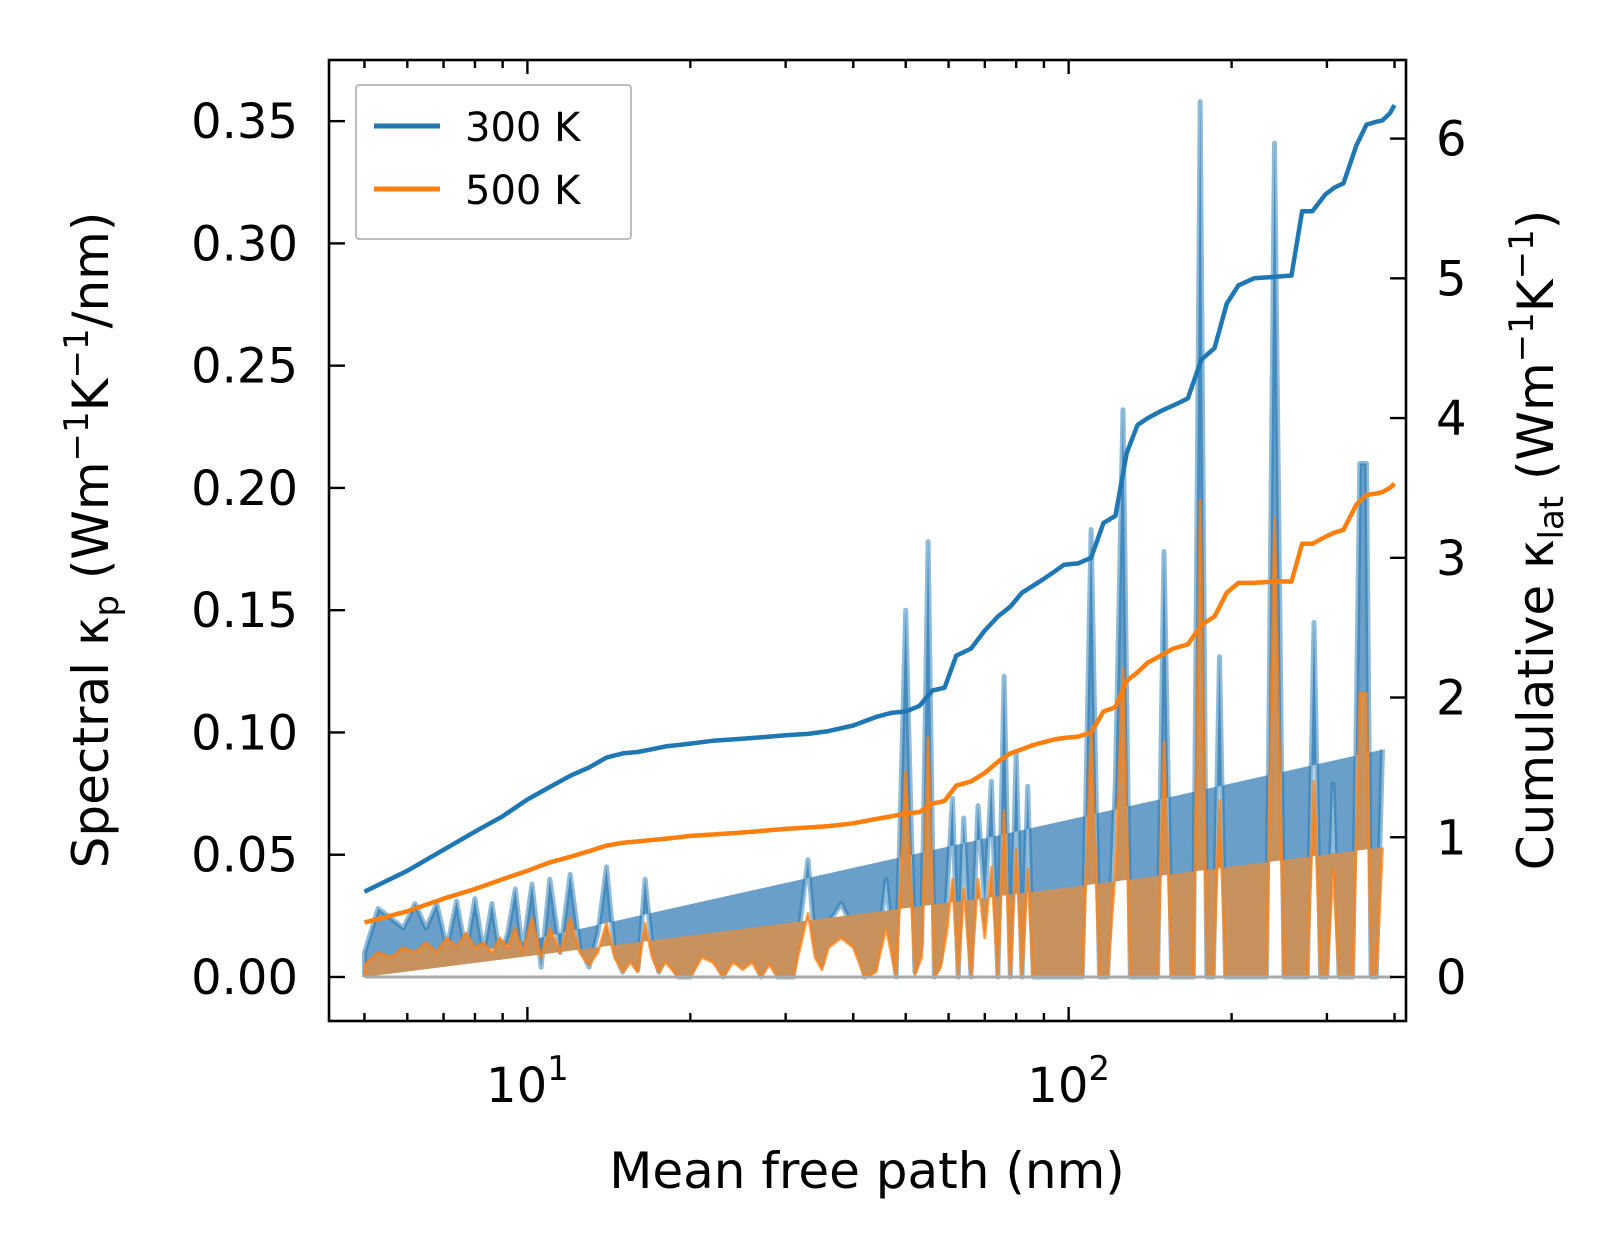 The image size is (1623, 1254). I want to click on y-left-title-sup2: −1, so click(77, 353).